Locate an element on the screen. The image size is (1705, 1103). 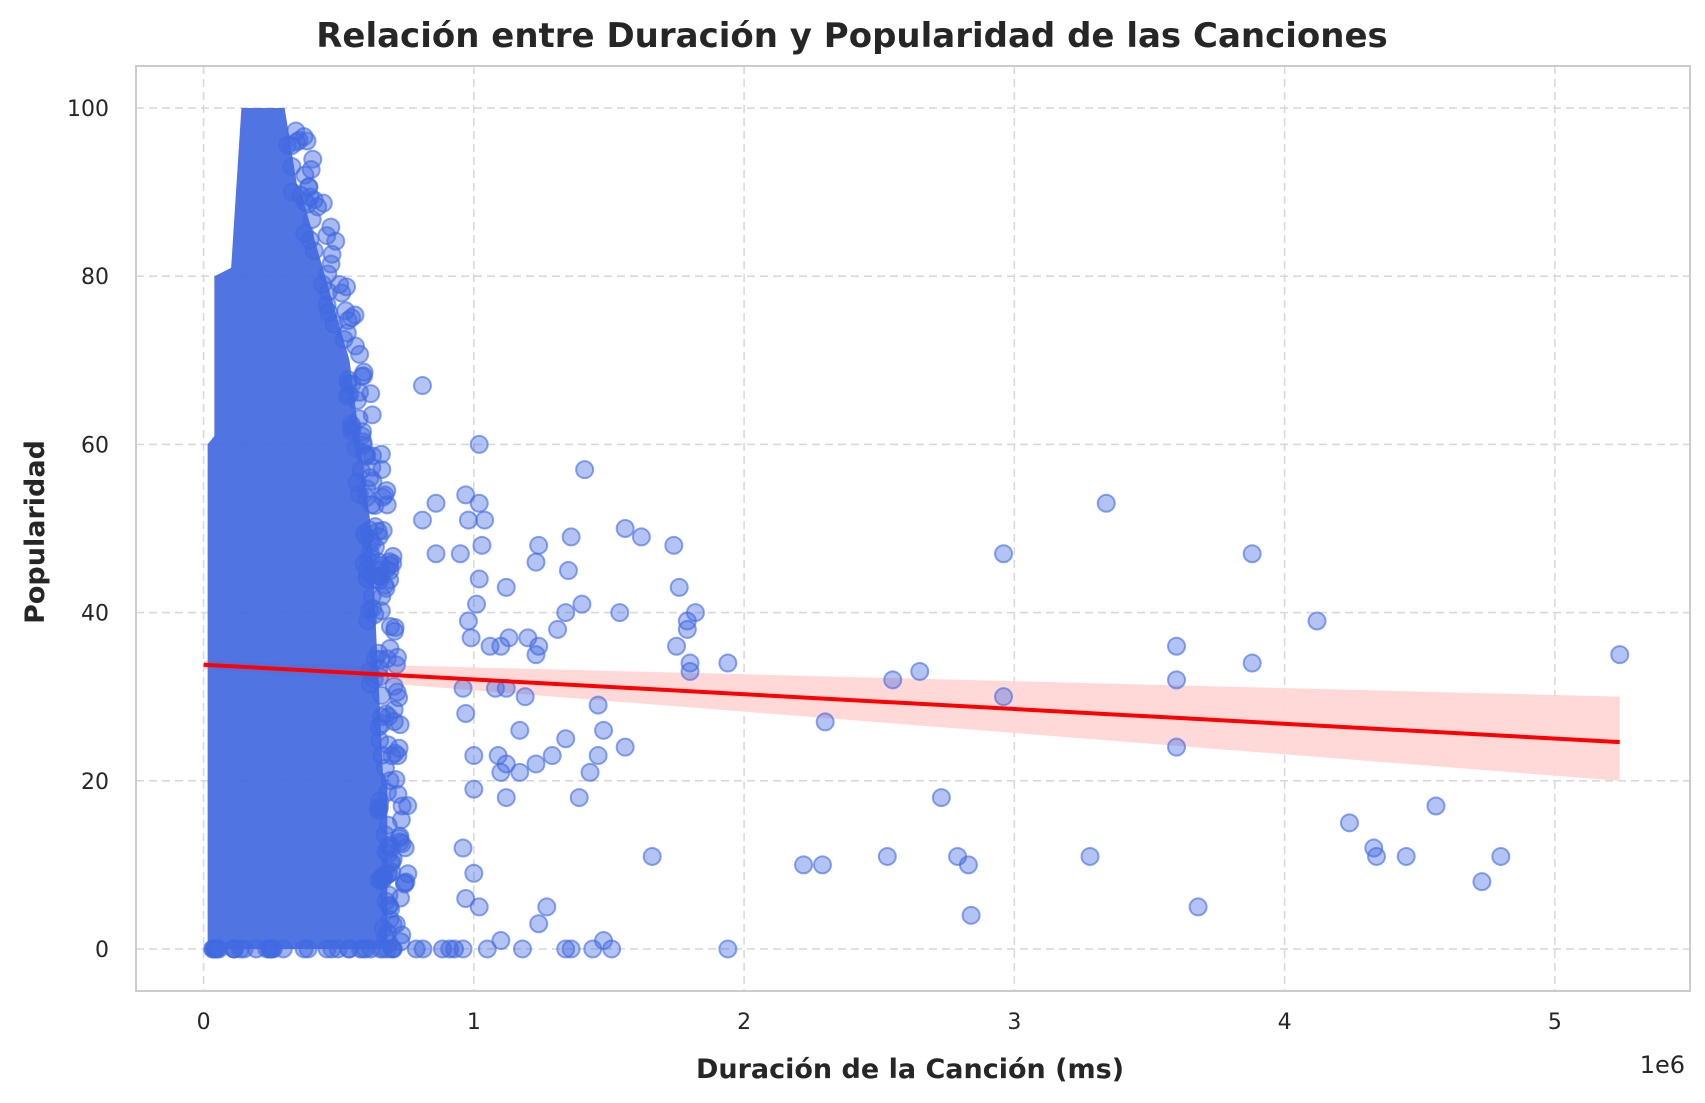
x-axis-label: Duración de la Canción (ms) is located at coordinates (910, 1069).